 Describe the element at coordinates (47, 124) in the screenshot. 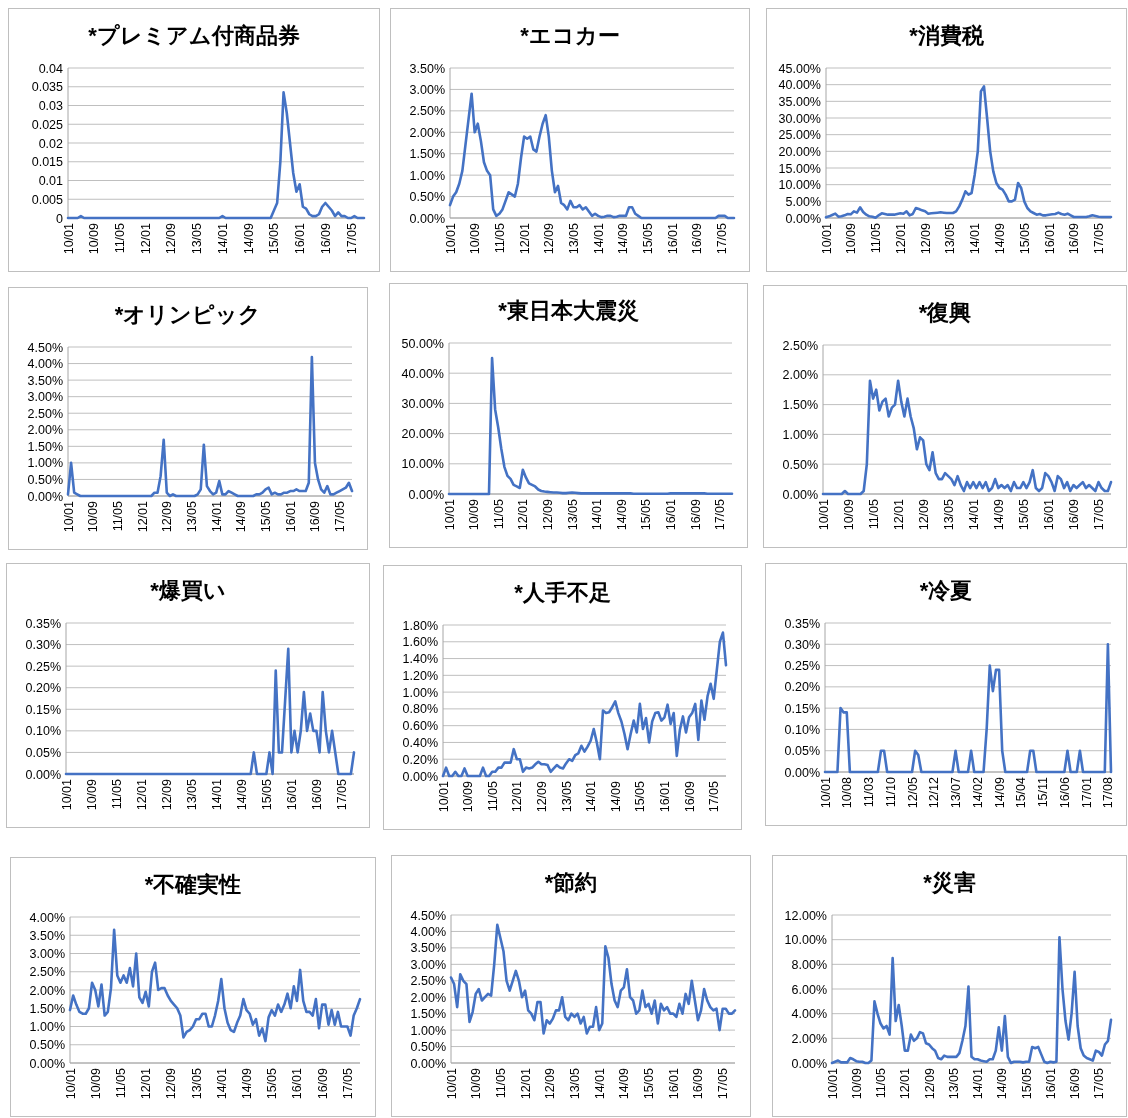

I see `y-tick-label: 0.025` at that location.